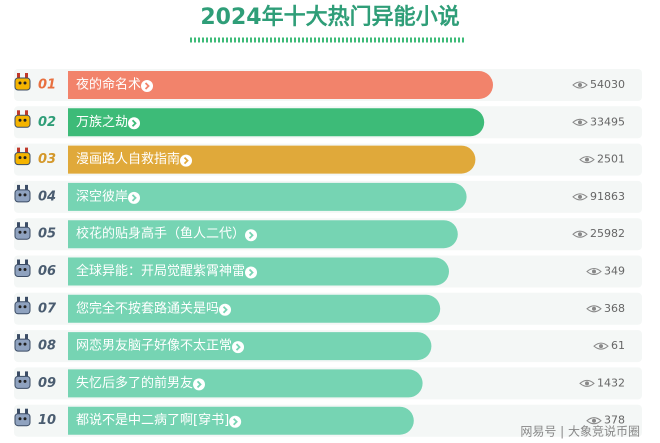  What do you see at coordinates (47, 196) in the screenshot?
I see `rank-number: 04` at bounding box center [47, 196].